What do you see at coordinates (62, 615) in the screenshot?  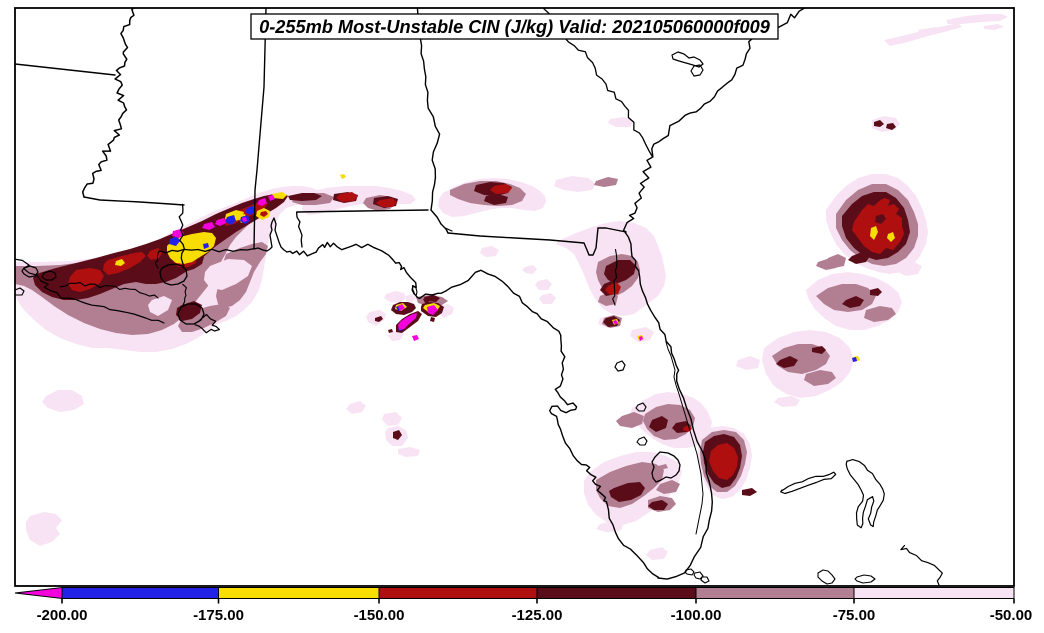 I see `svg-text: -200.00` at bounding box center [62, 615].